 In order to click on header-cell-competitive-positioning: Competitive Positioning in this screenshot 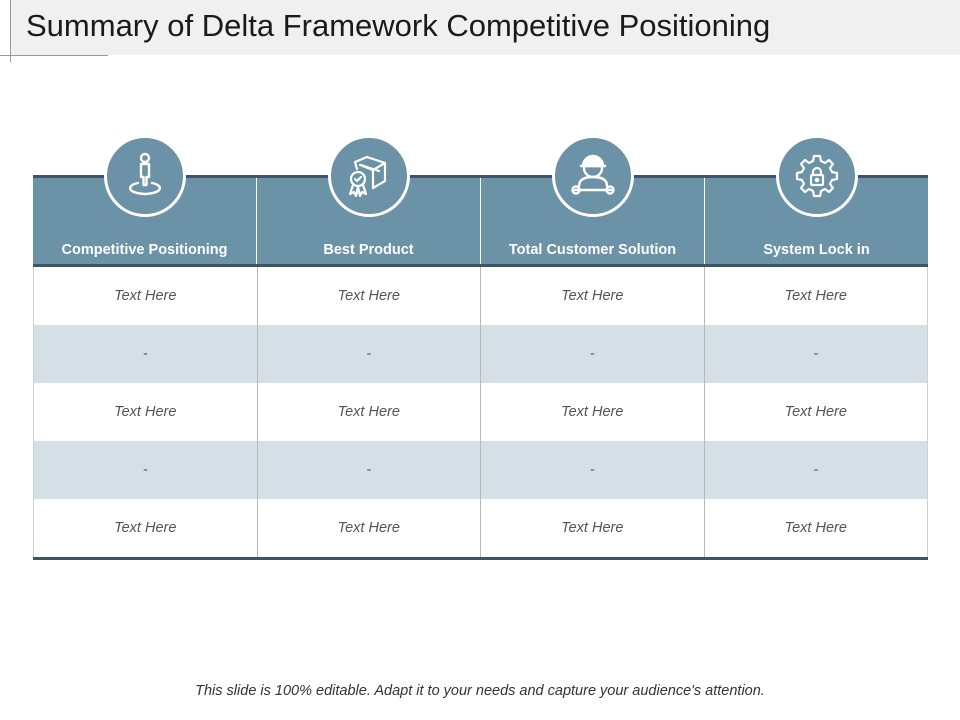, I will do `click(145, 199)`.